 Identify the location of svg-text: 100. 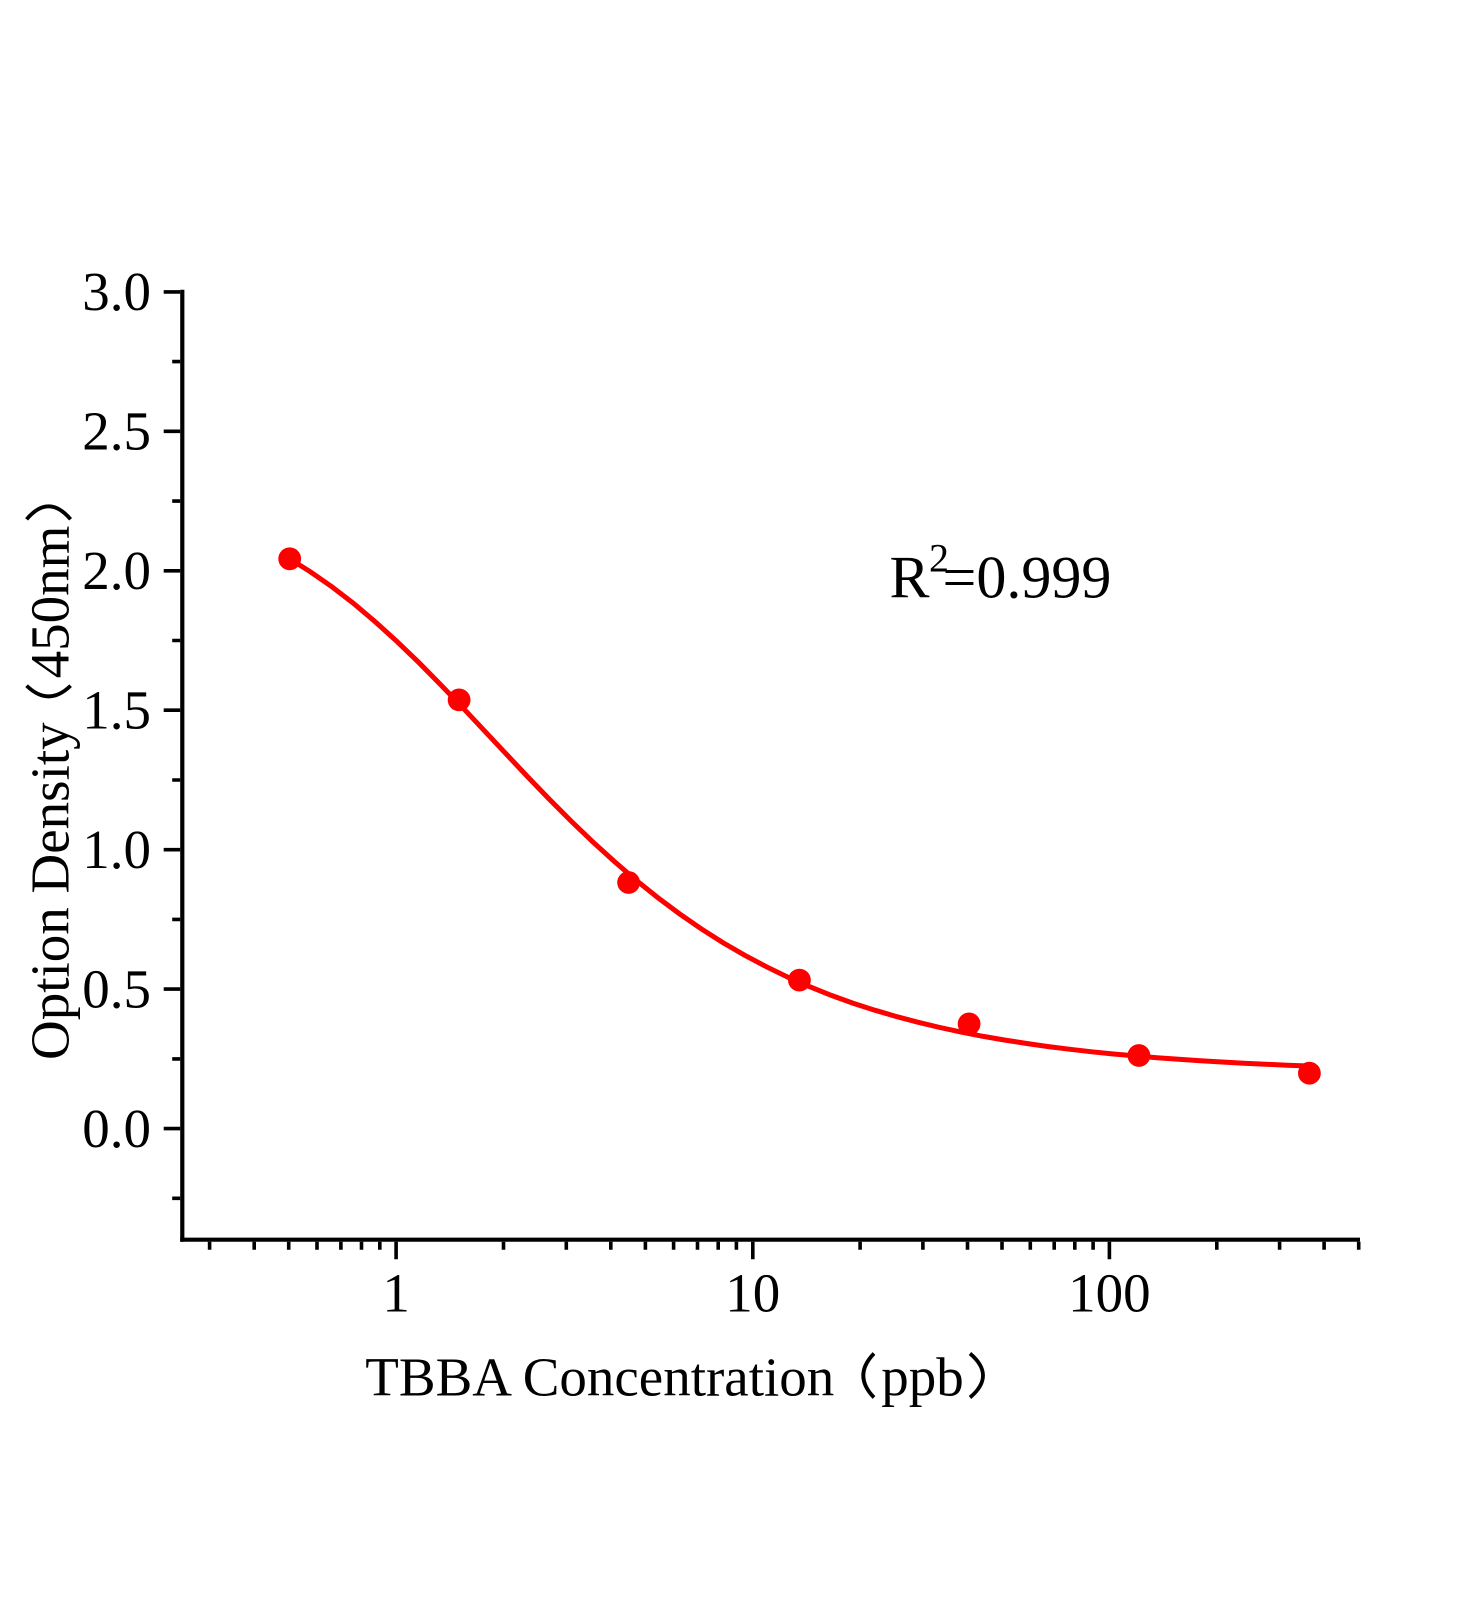
(1109, 1293).